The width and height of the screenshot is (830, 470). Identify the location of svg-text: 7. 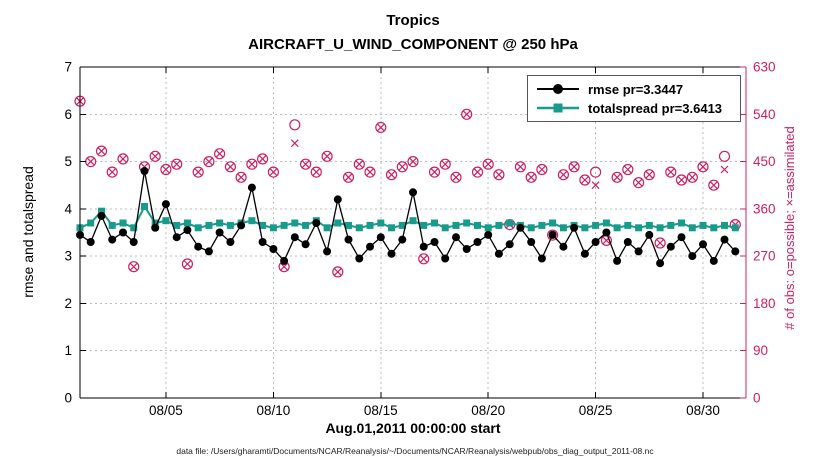
(68, 67).